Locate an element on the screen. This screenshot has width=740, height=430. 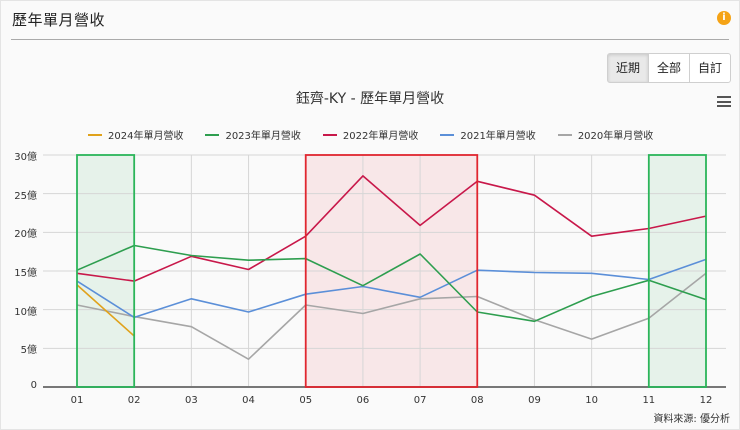
x-tick-label: 10 is located at coordinates (591, 400).